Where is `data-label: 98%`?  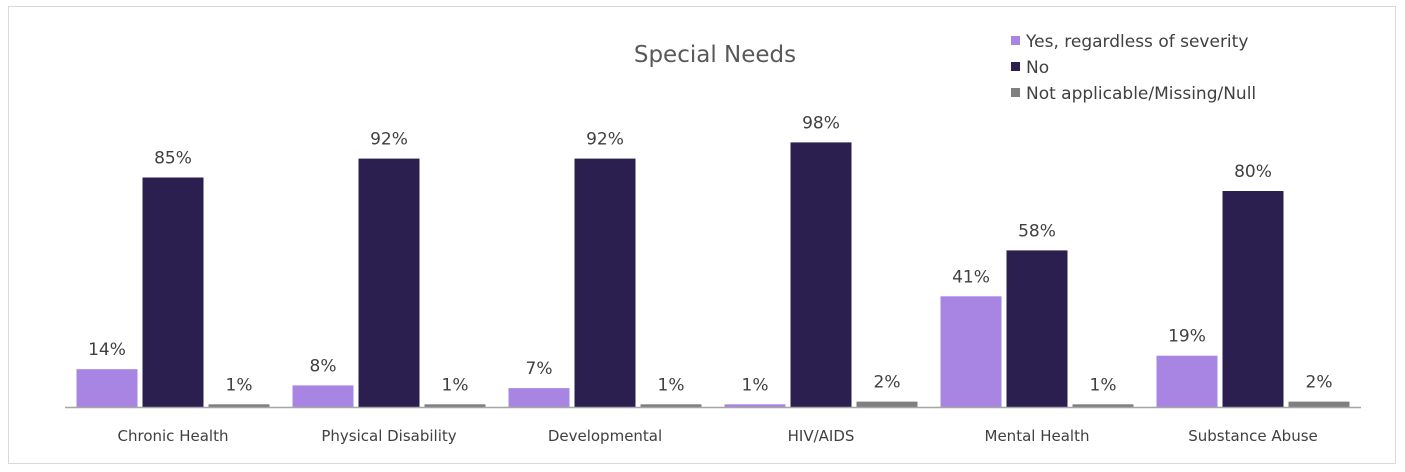
data-label: 98% is located at coordinates (821, 123).